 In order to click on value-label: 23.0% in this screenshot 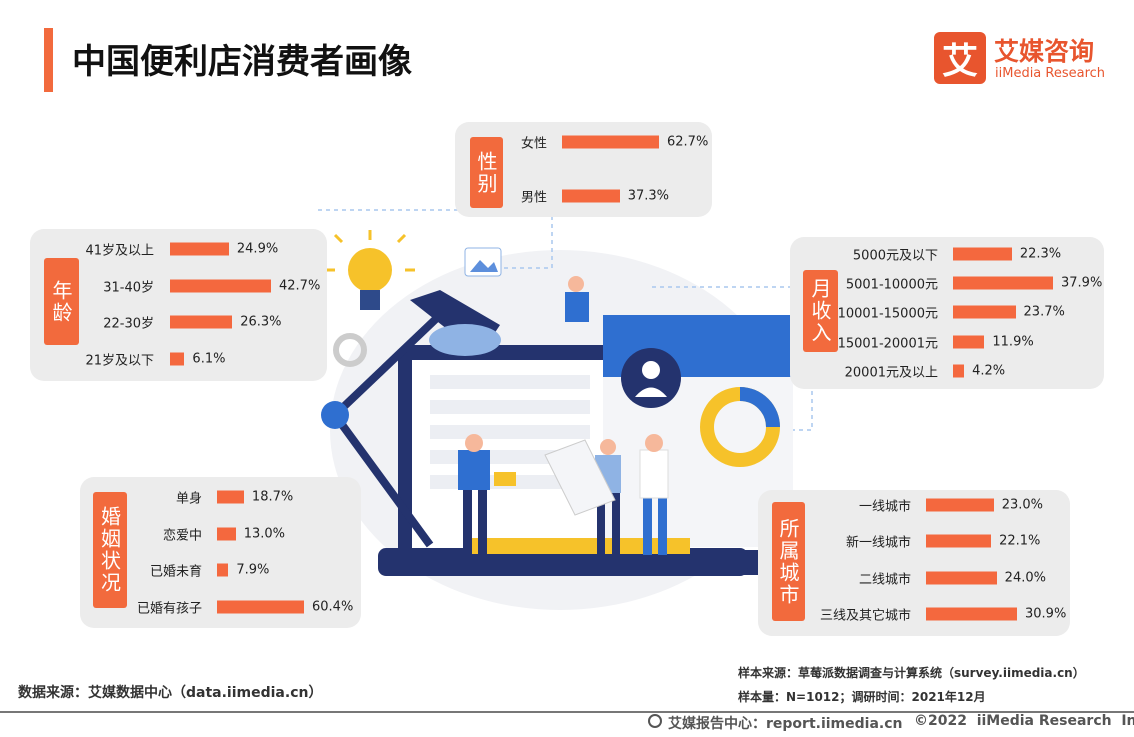, I will do `click(1022, 505)`.